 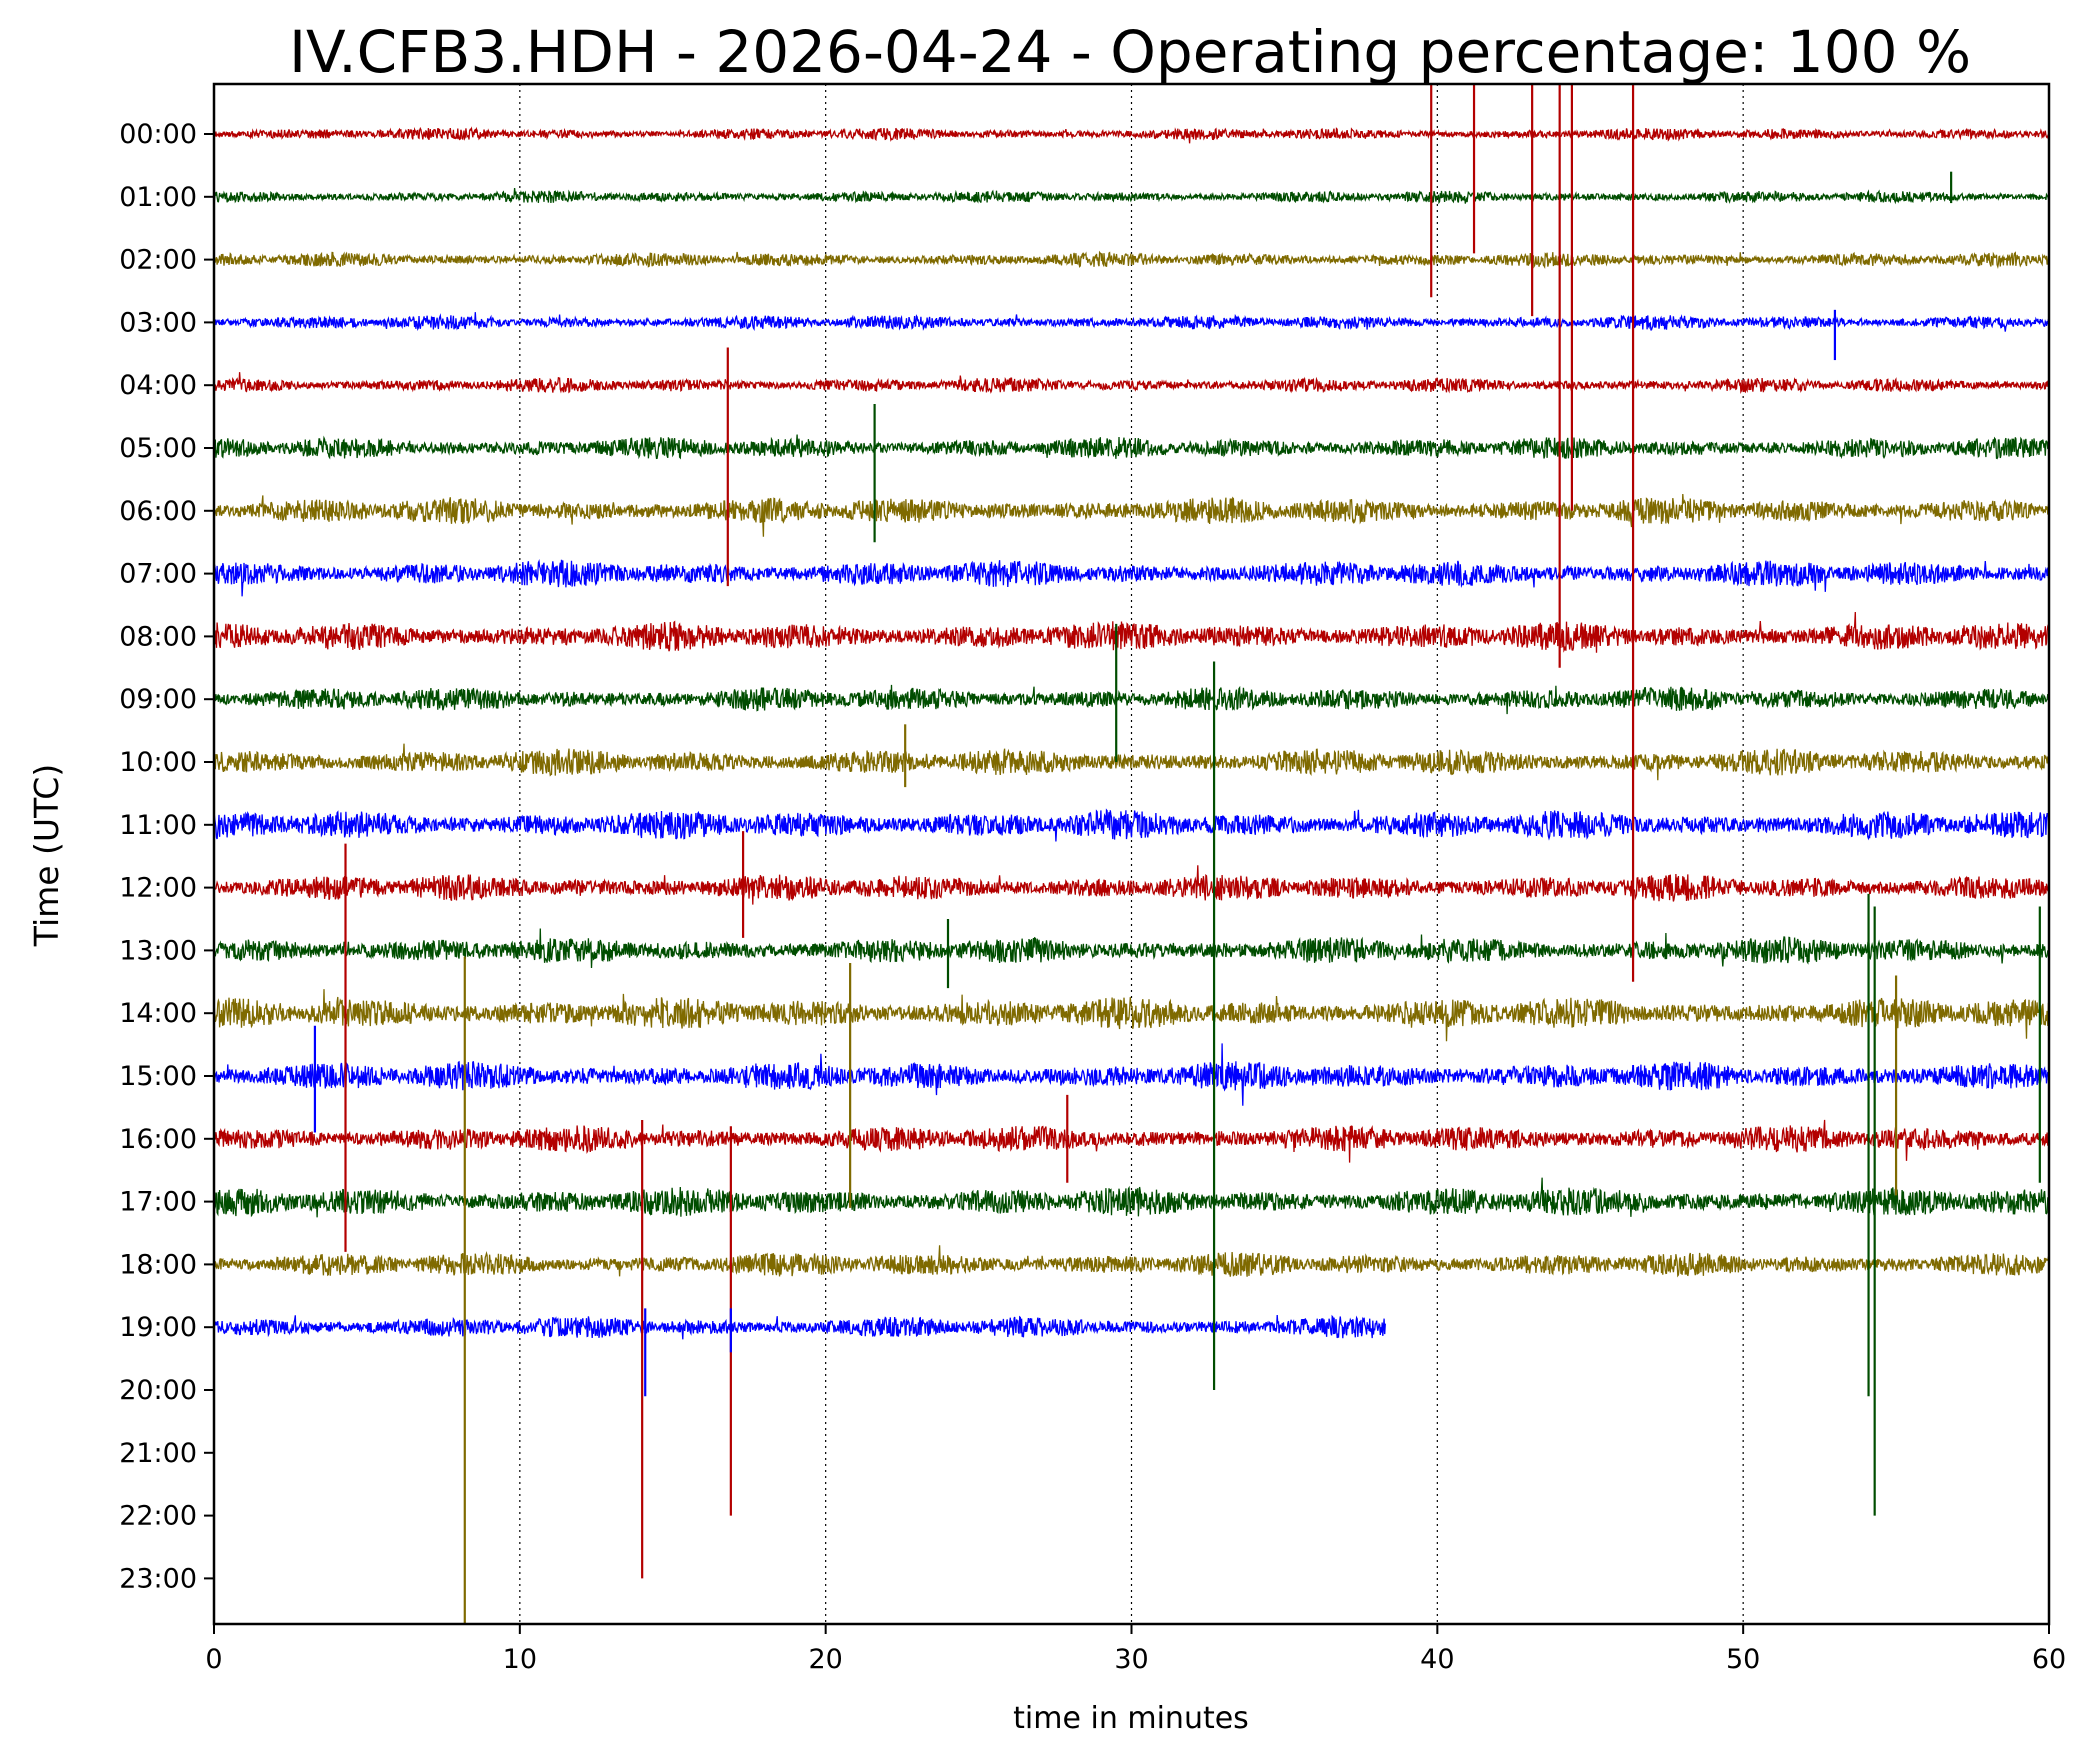 I want to click on y-tick-label: 23:00, so click(x=158, y=1578).